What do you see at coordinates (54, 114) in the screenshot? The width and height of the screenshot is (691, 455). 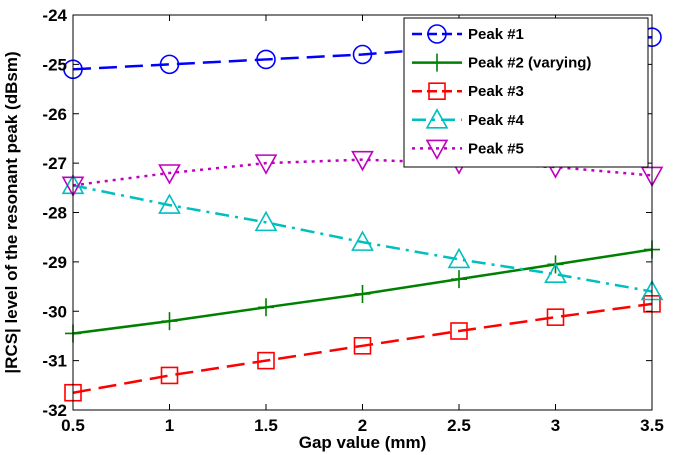 I see `y-tick-label: -26` at bounding box center [54, 114].